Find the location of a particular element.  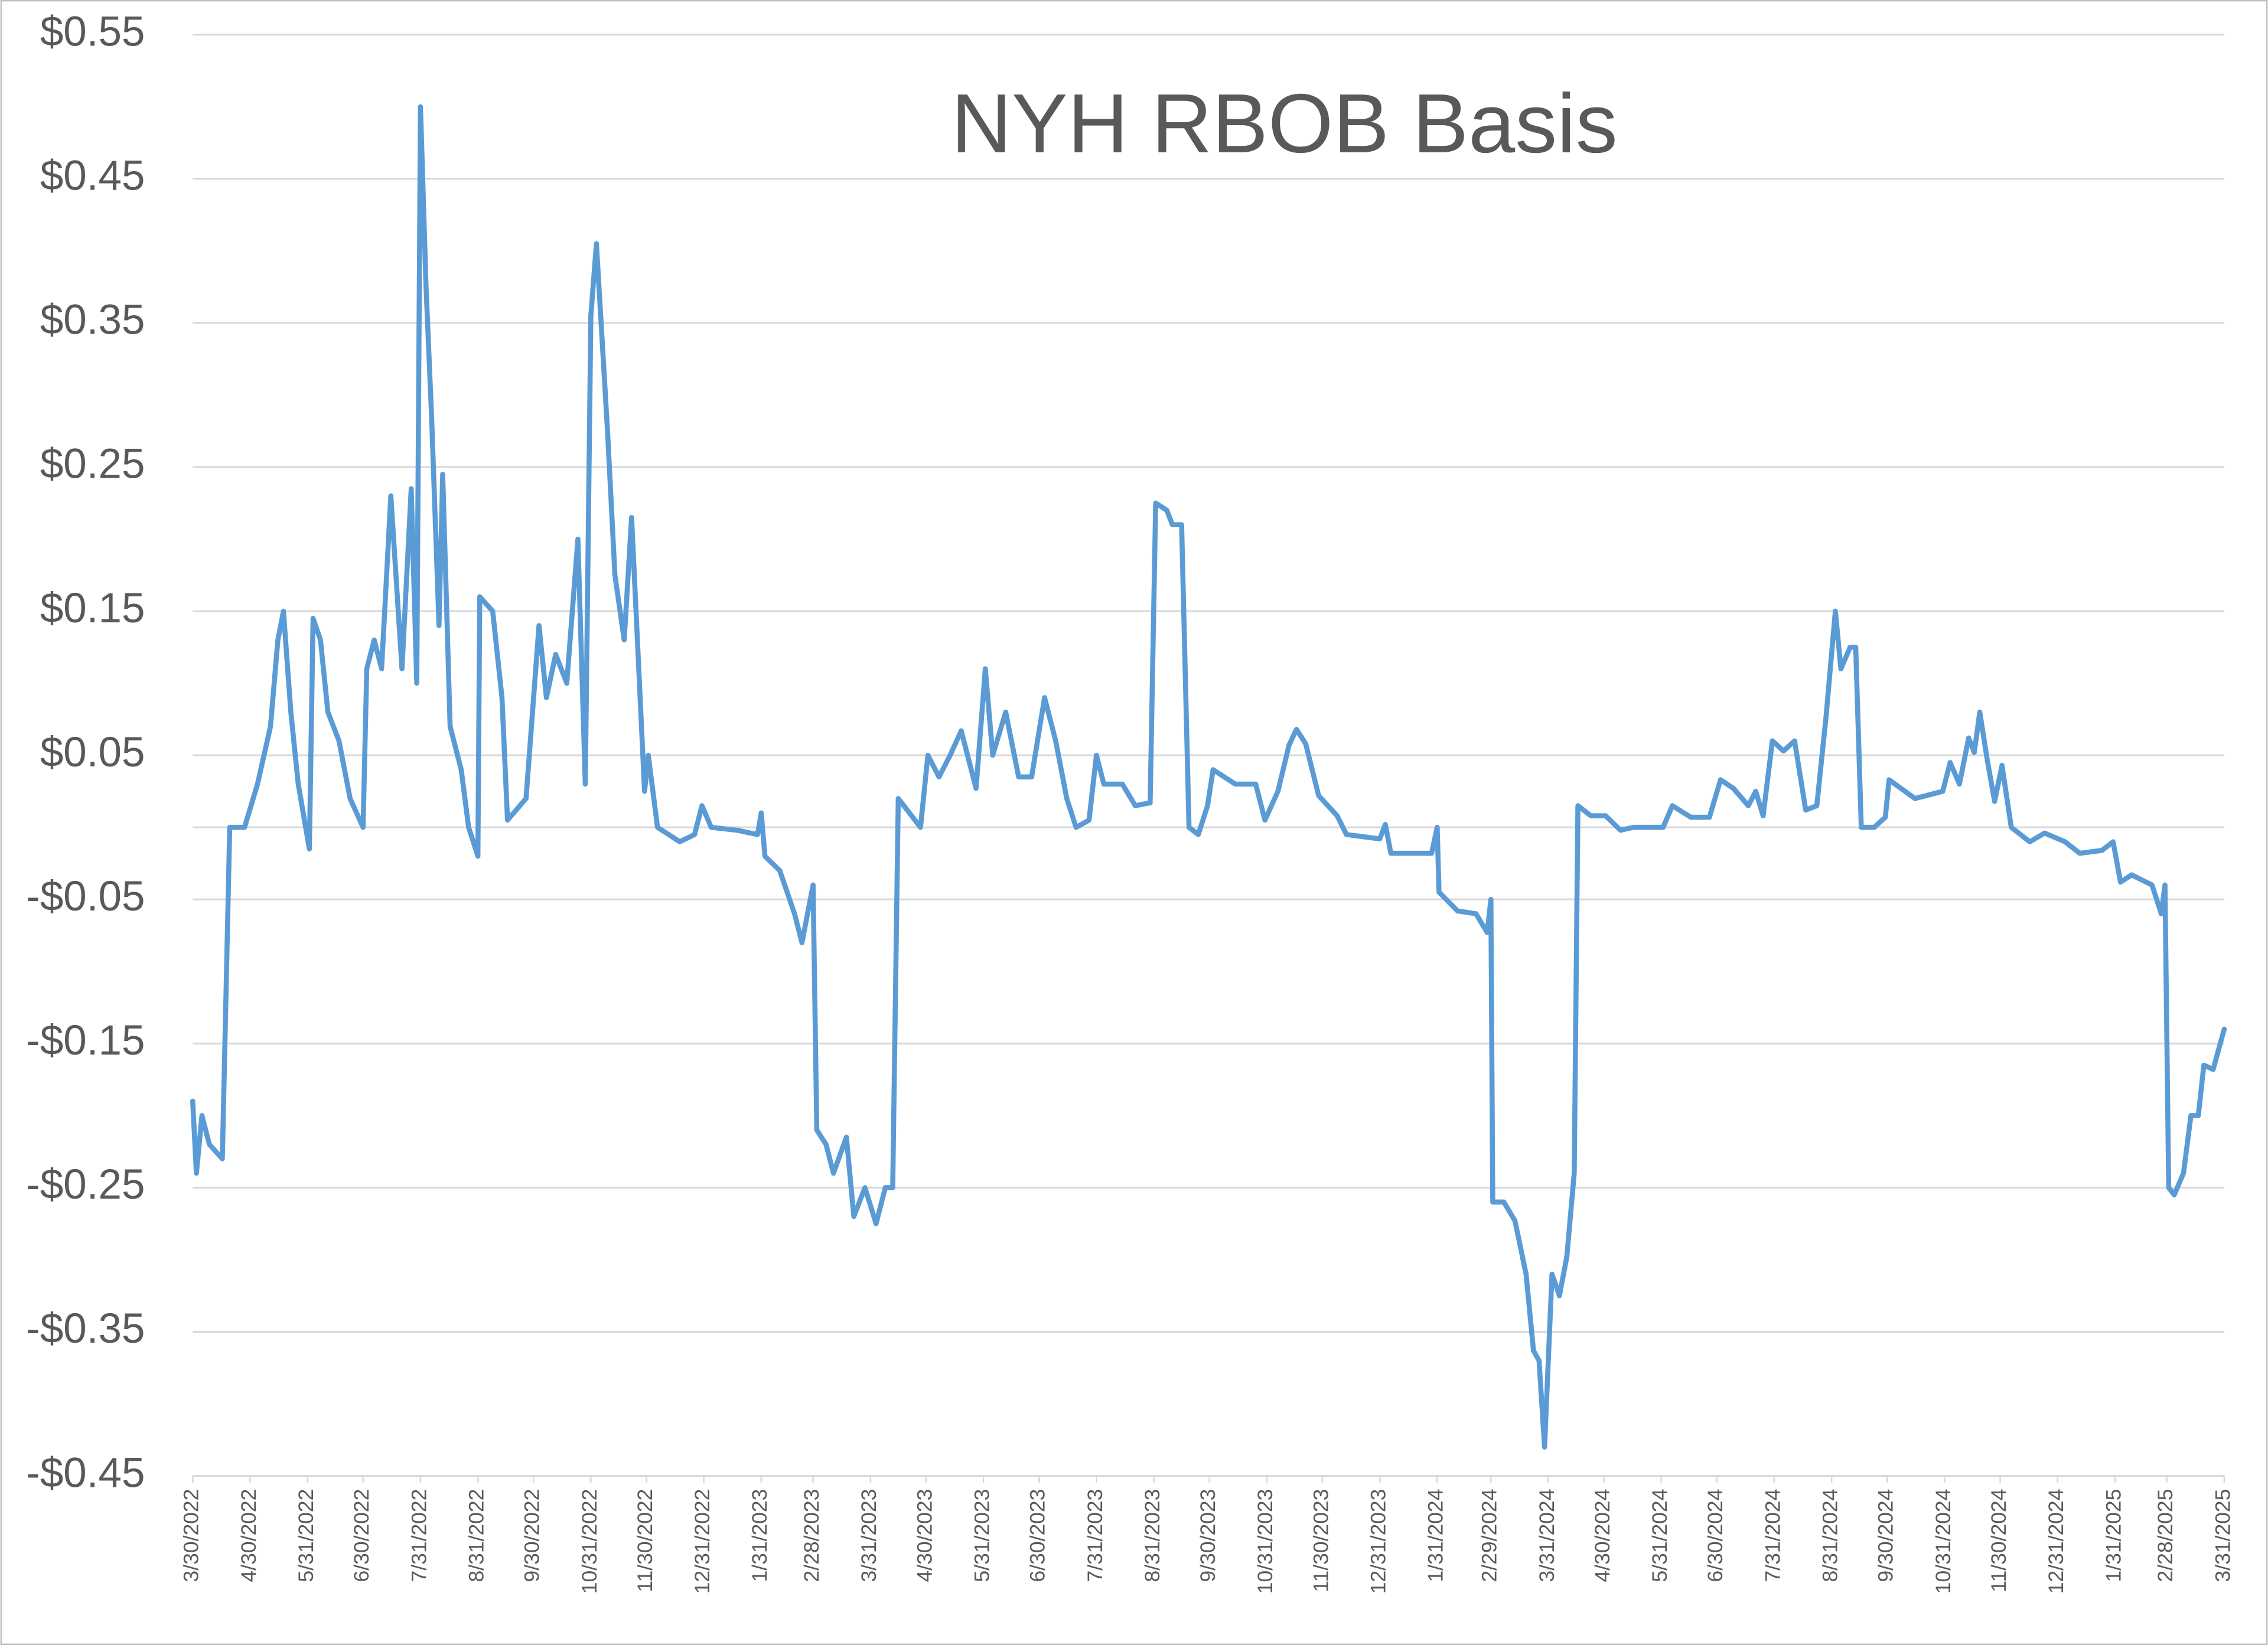

y-tick-label: $0.35 is located at coordinates (92, 320).